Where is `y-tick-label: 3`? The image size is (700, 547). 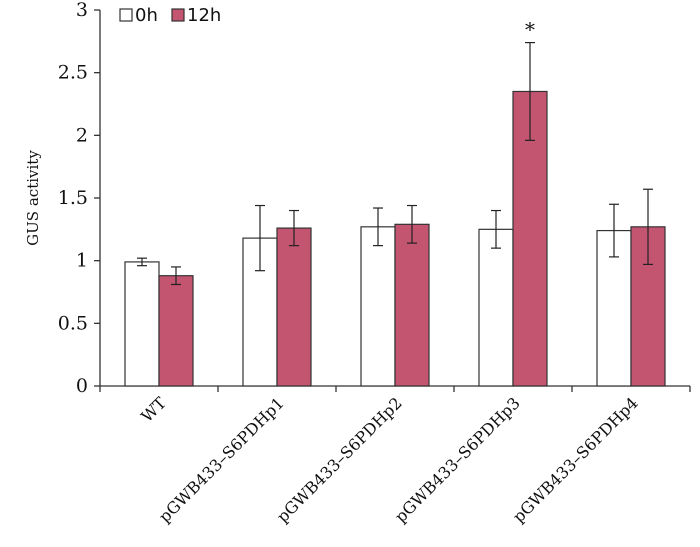 y-tick-label: 3 is located at coordinates (82, 10).